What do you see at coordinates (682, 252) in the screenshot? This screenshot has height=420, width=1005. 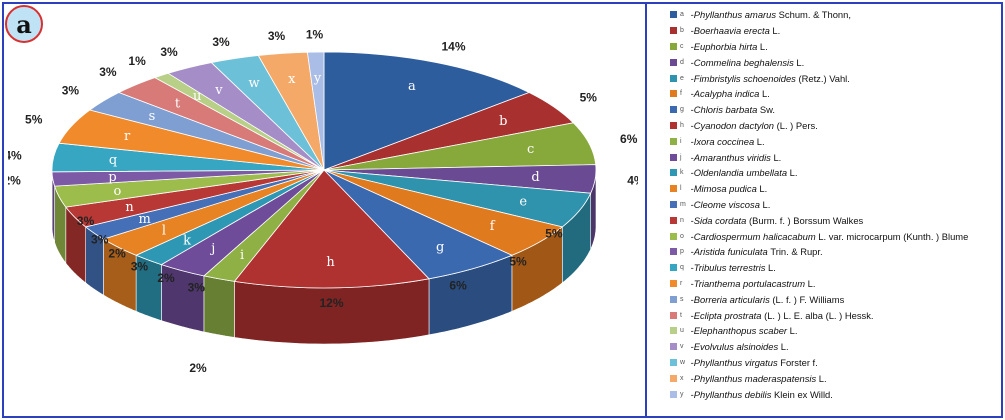 I see `legend-key: p` at bounding box center [682, 252].